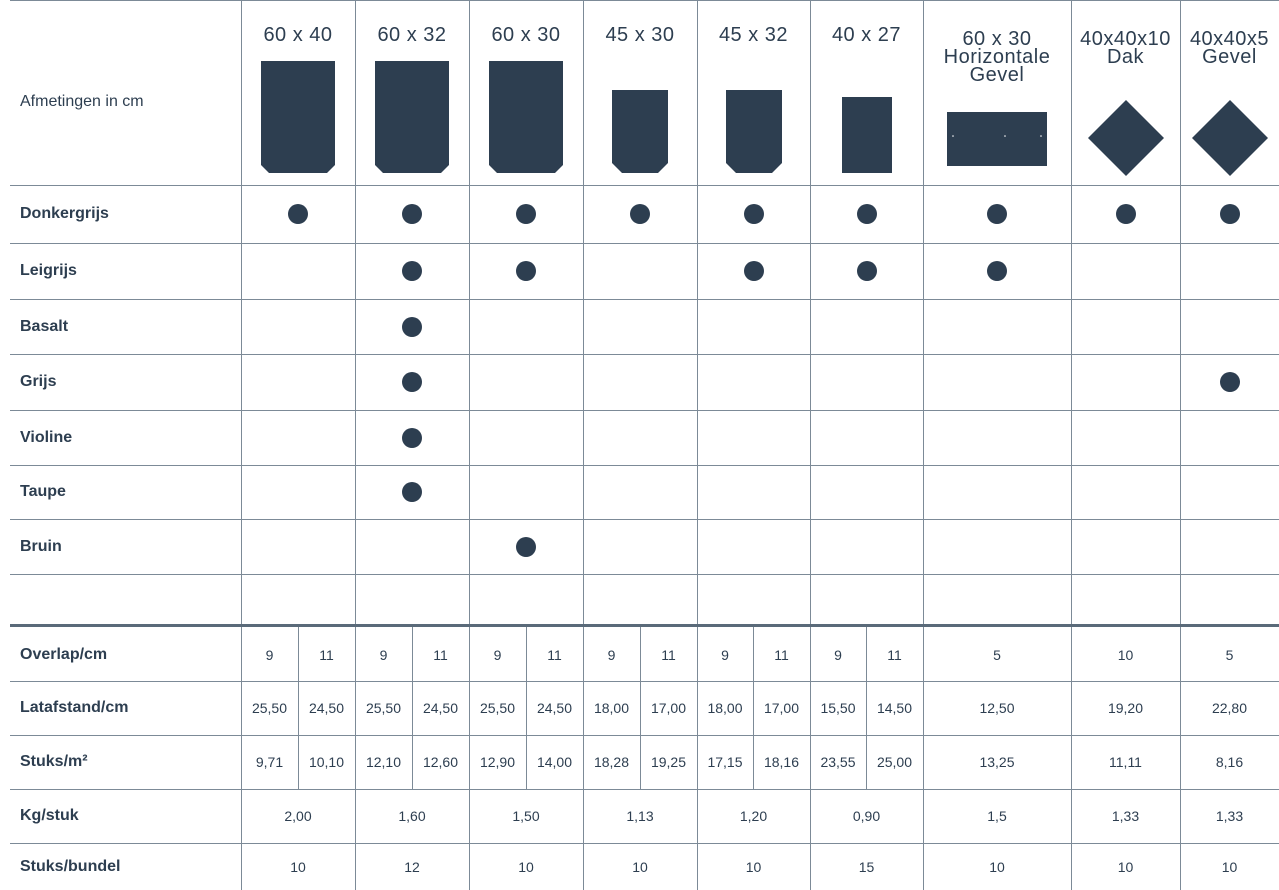  I want to click on spec-value: 23,55, so click(838, 762).